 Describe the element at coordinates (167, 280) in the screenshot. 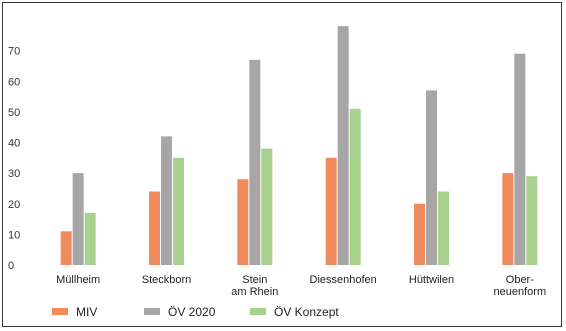

I see `x-category-label: Steckborn` at that location.